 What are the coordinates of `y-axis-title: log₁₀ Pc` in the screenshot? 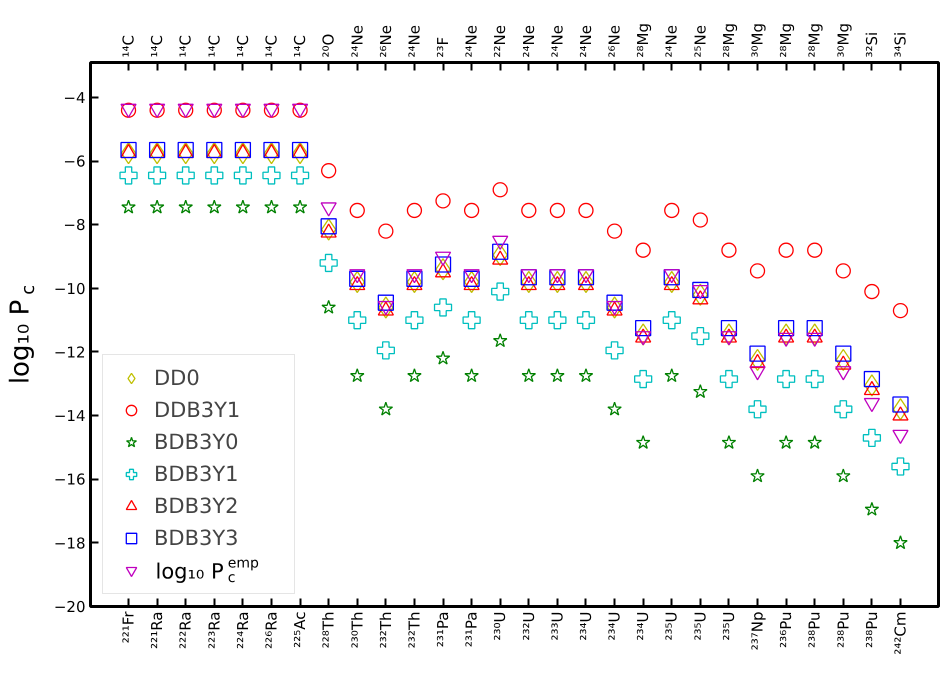 It's located at (22, 334).